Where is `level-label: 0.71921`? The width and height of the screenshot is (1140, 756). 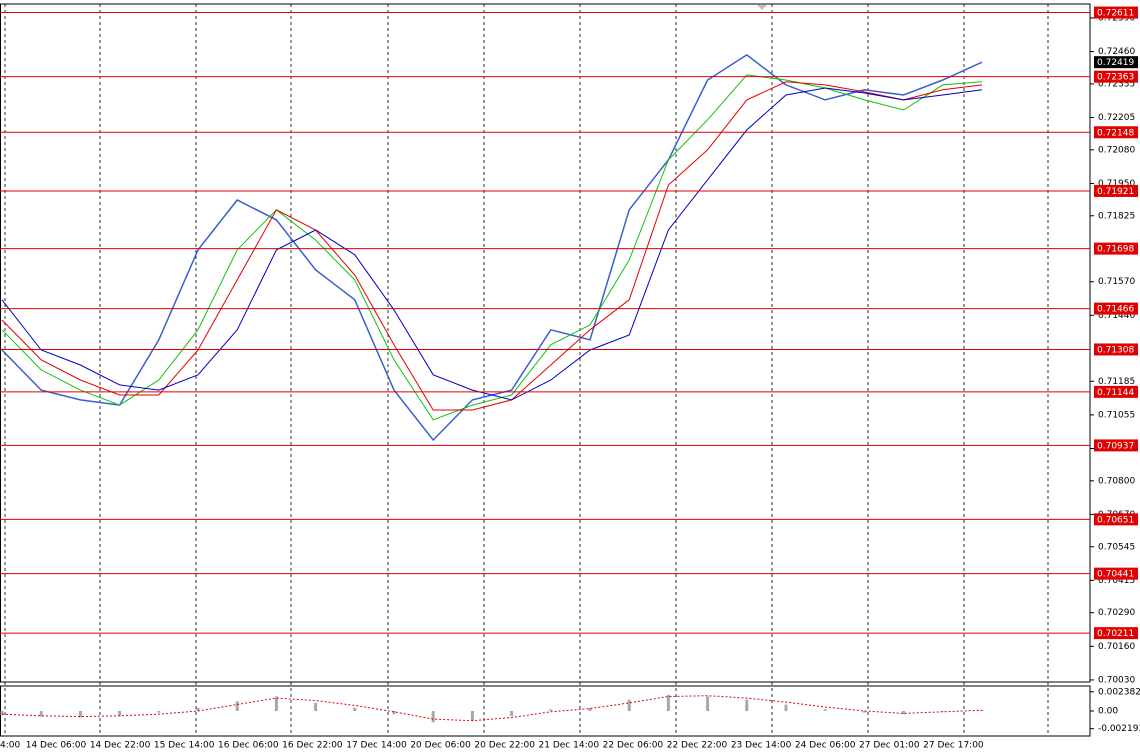 level-label: 0.71921 is located at coordinates (1115, 192).